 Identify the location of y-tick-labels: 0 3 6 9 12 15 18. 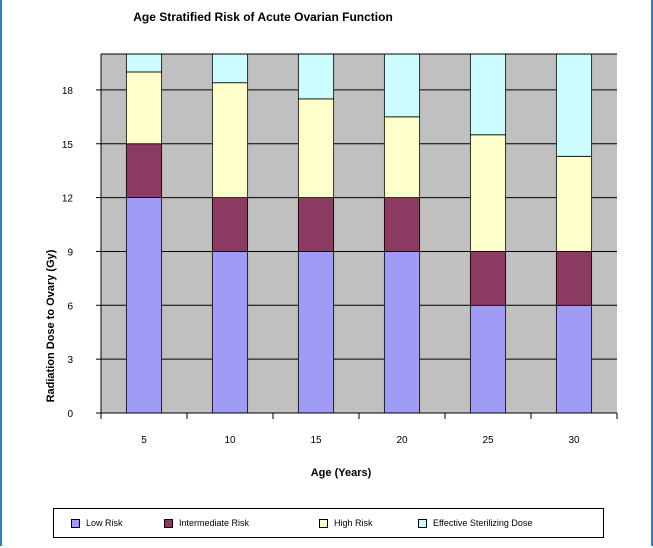
(68, 253).